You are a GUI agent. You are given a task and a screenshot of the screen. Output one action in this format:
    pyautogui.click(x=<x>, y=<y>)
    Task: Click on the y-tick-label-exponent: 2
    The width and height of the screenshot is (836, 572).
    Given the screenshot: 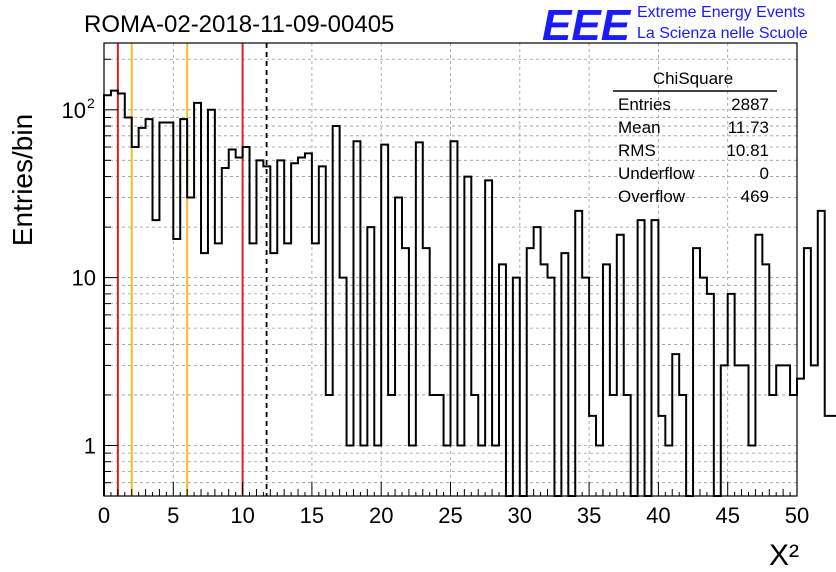 What is the action you would take?
    pyautogui.click(x=91, y=103)
    